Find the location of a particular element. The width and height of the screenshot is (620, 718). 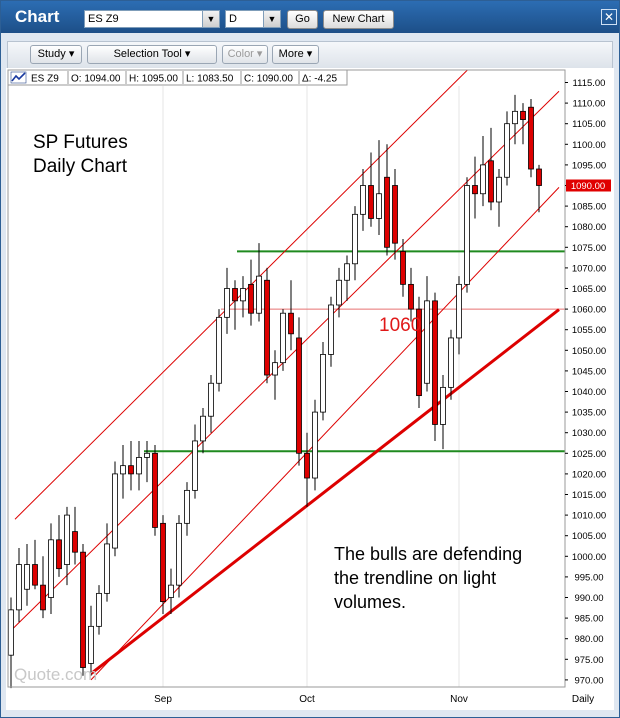

ohlc-high: H: 1095.00 is located at coordinates (153, 79).